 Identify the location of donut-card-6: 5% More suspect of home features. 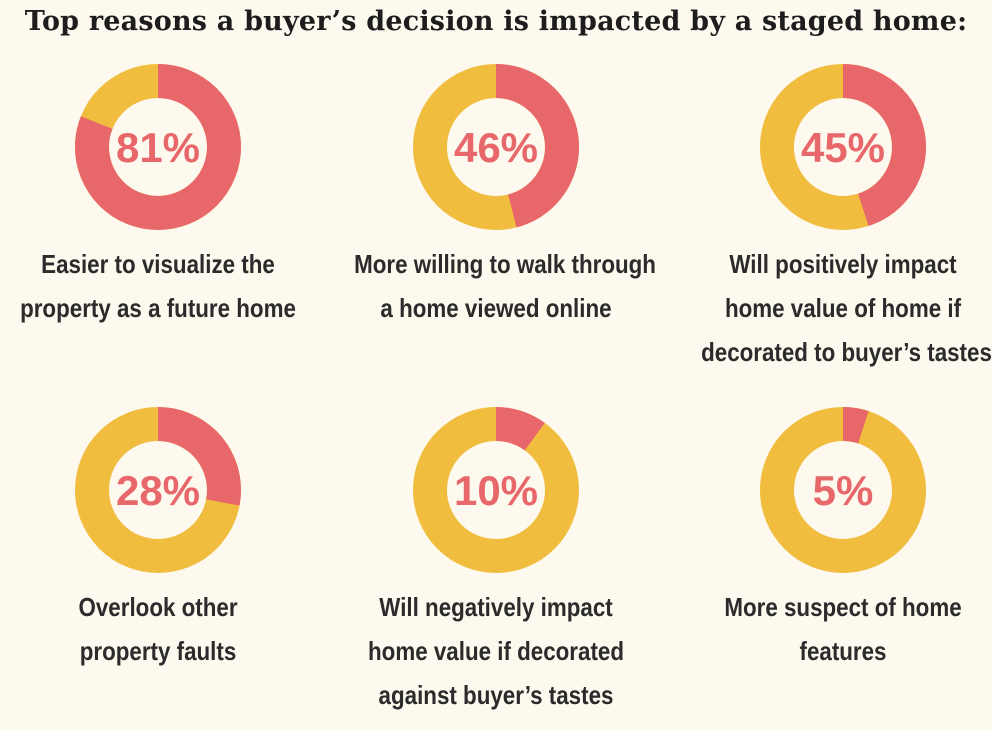
(835, 539).